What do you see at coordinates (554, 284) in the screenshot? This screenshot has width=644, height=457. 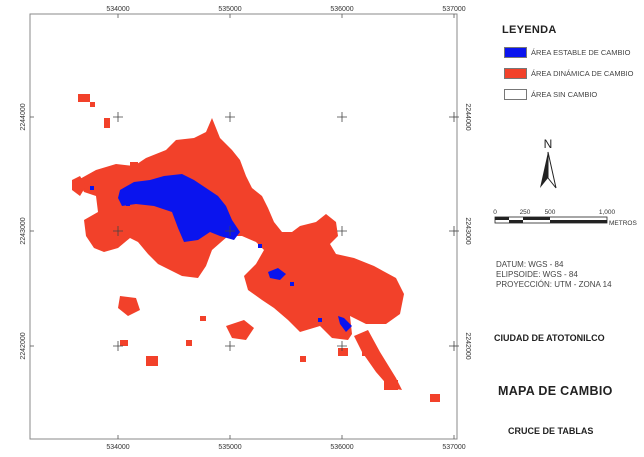 I see `projection-line: PROYECCIÓN: UTM - ZONA 14` at bounding box center [554, 284].